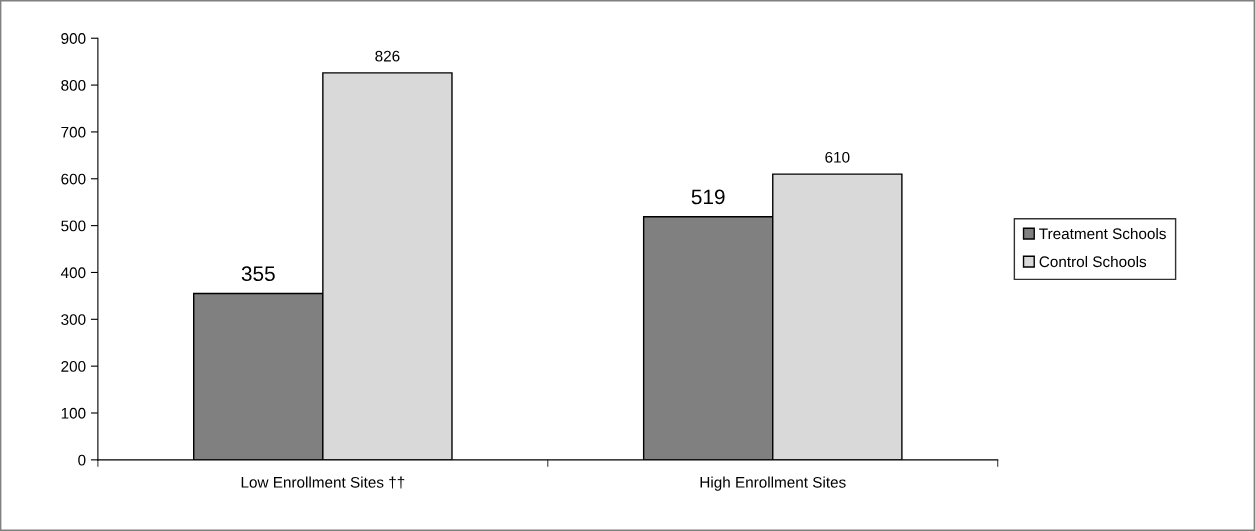 This screenshot has width=1255, height=531. I want to click on data-label: 610, so click(837, 157).